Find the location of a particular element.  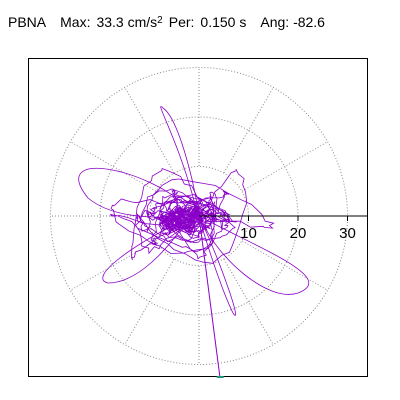

angle-value: -82.6 is located at coordinates (309, 22).